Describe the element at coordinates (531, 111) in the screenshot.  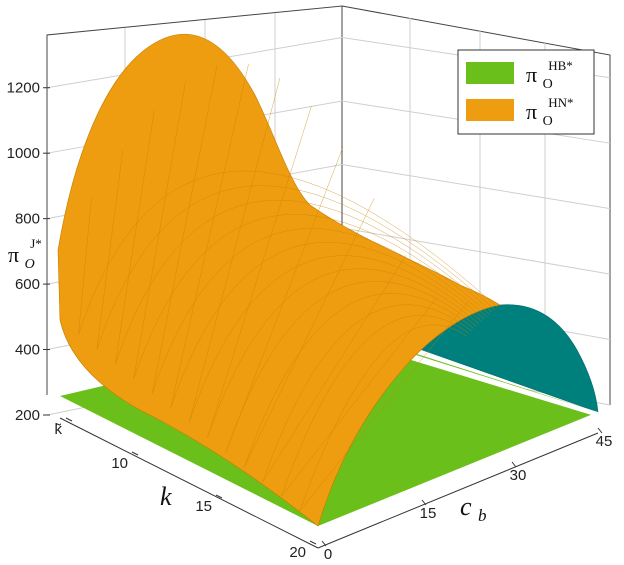
I see `legend-hn-main: π` at that location.